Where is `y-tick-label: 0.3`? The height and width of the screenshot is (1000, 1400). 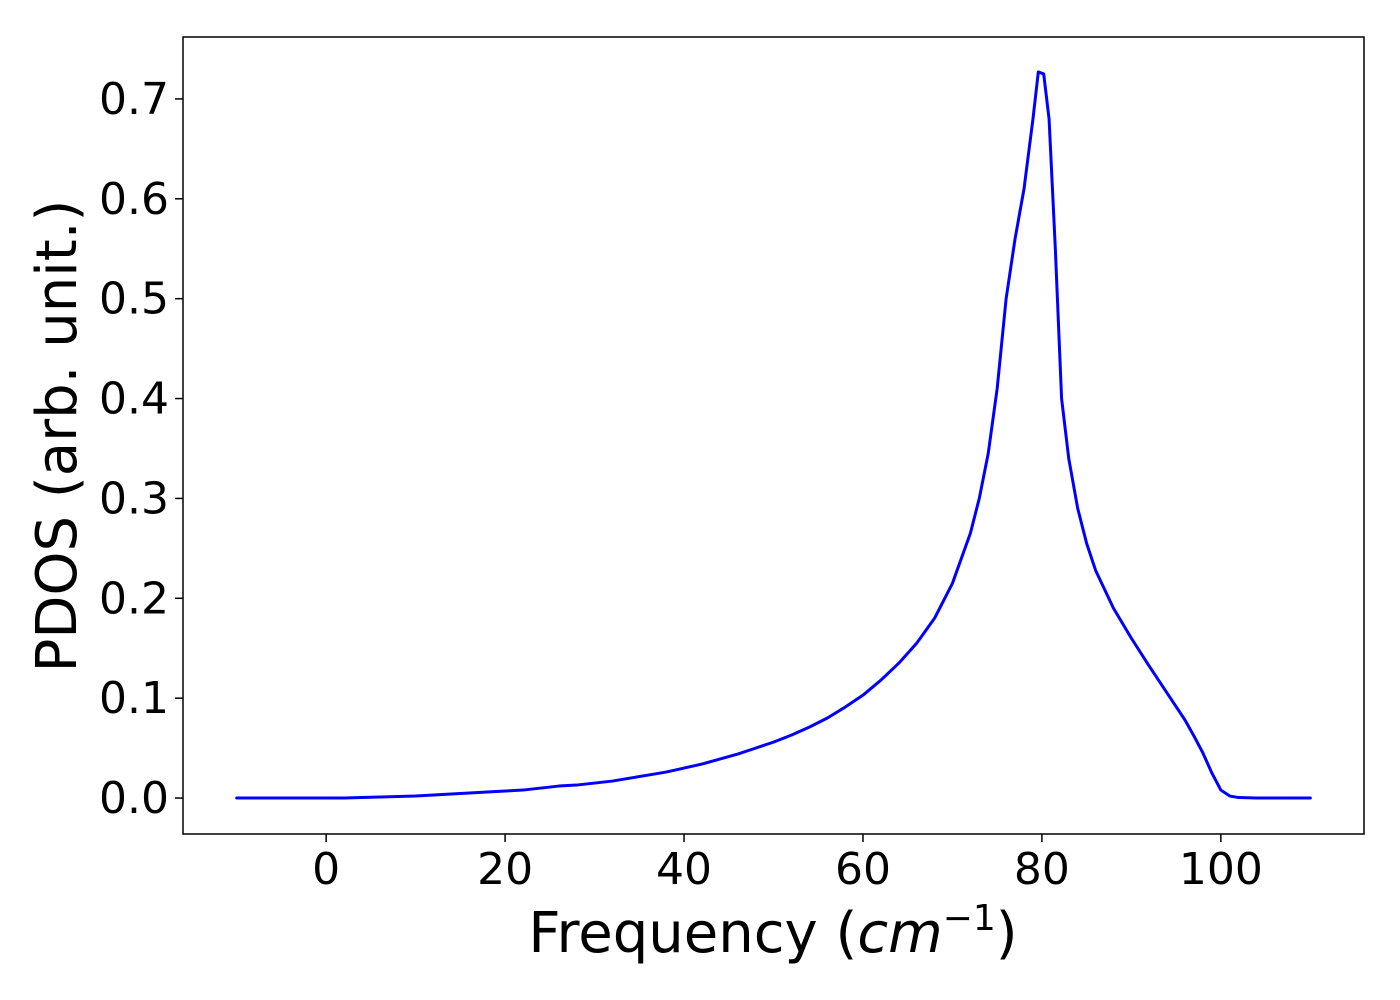
y-tick-label: 0.3 is located at coordinates (134, 498).